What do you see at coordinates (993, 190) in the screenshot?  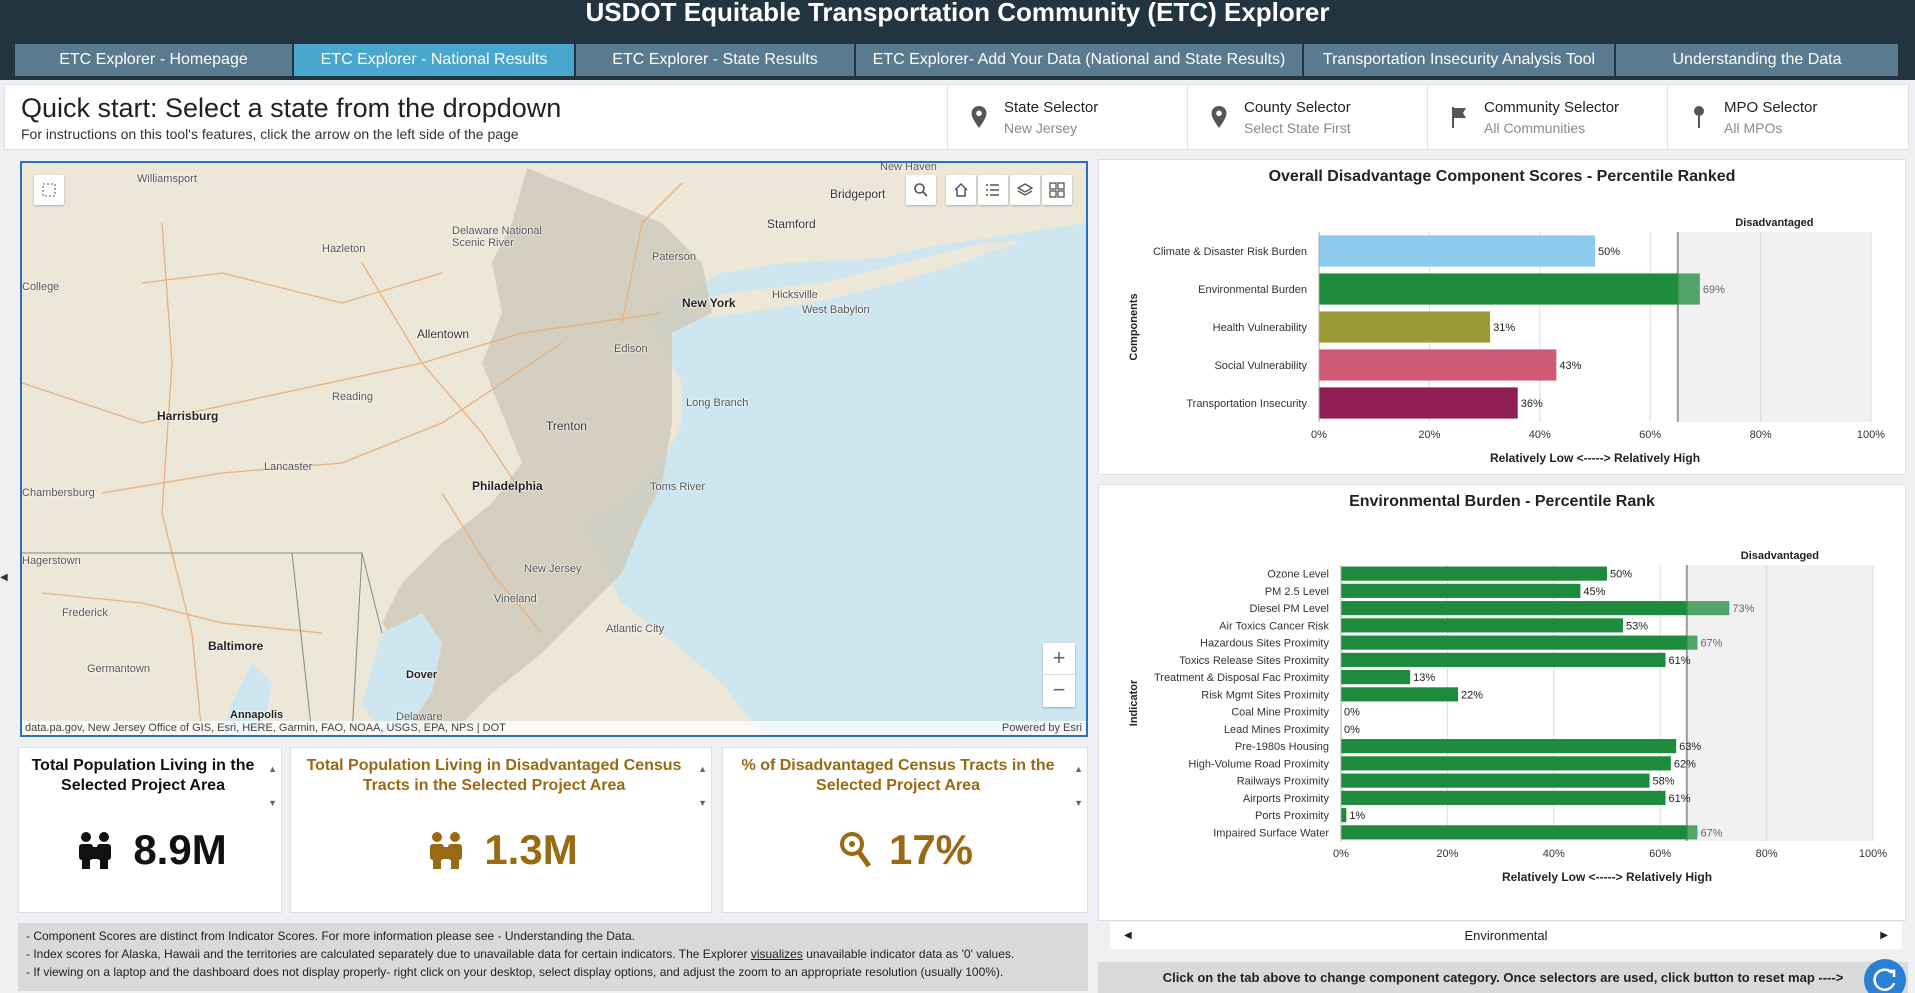 I see `map-legend-button` at bounding box center [993, 190].